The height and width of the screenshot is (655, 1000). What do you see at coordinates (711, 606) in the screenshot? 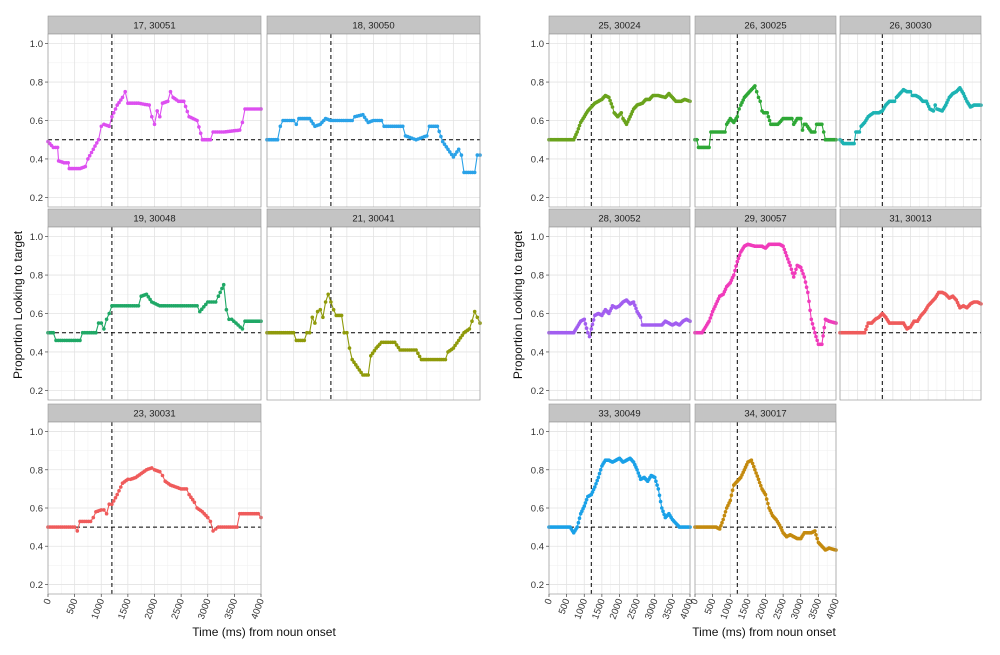
I see `x-tick-label: 500` at bounding box center [711, 606].